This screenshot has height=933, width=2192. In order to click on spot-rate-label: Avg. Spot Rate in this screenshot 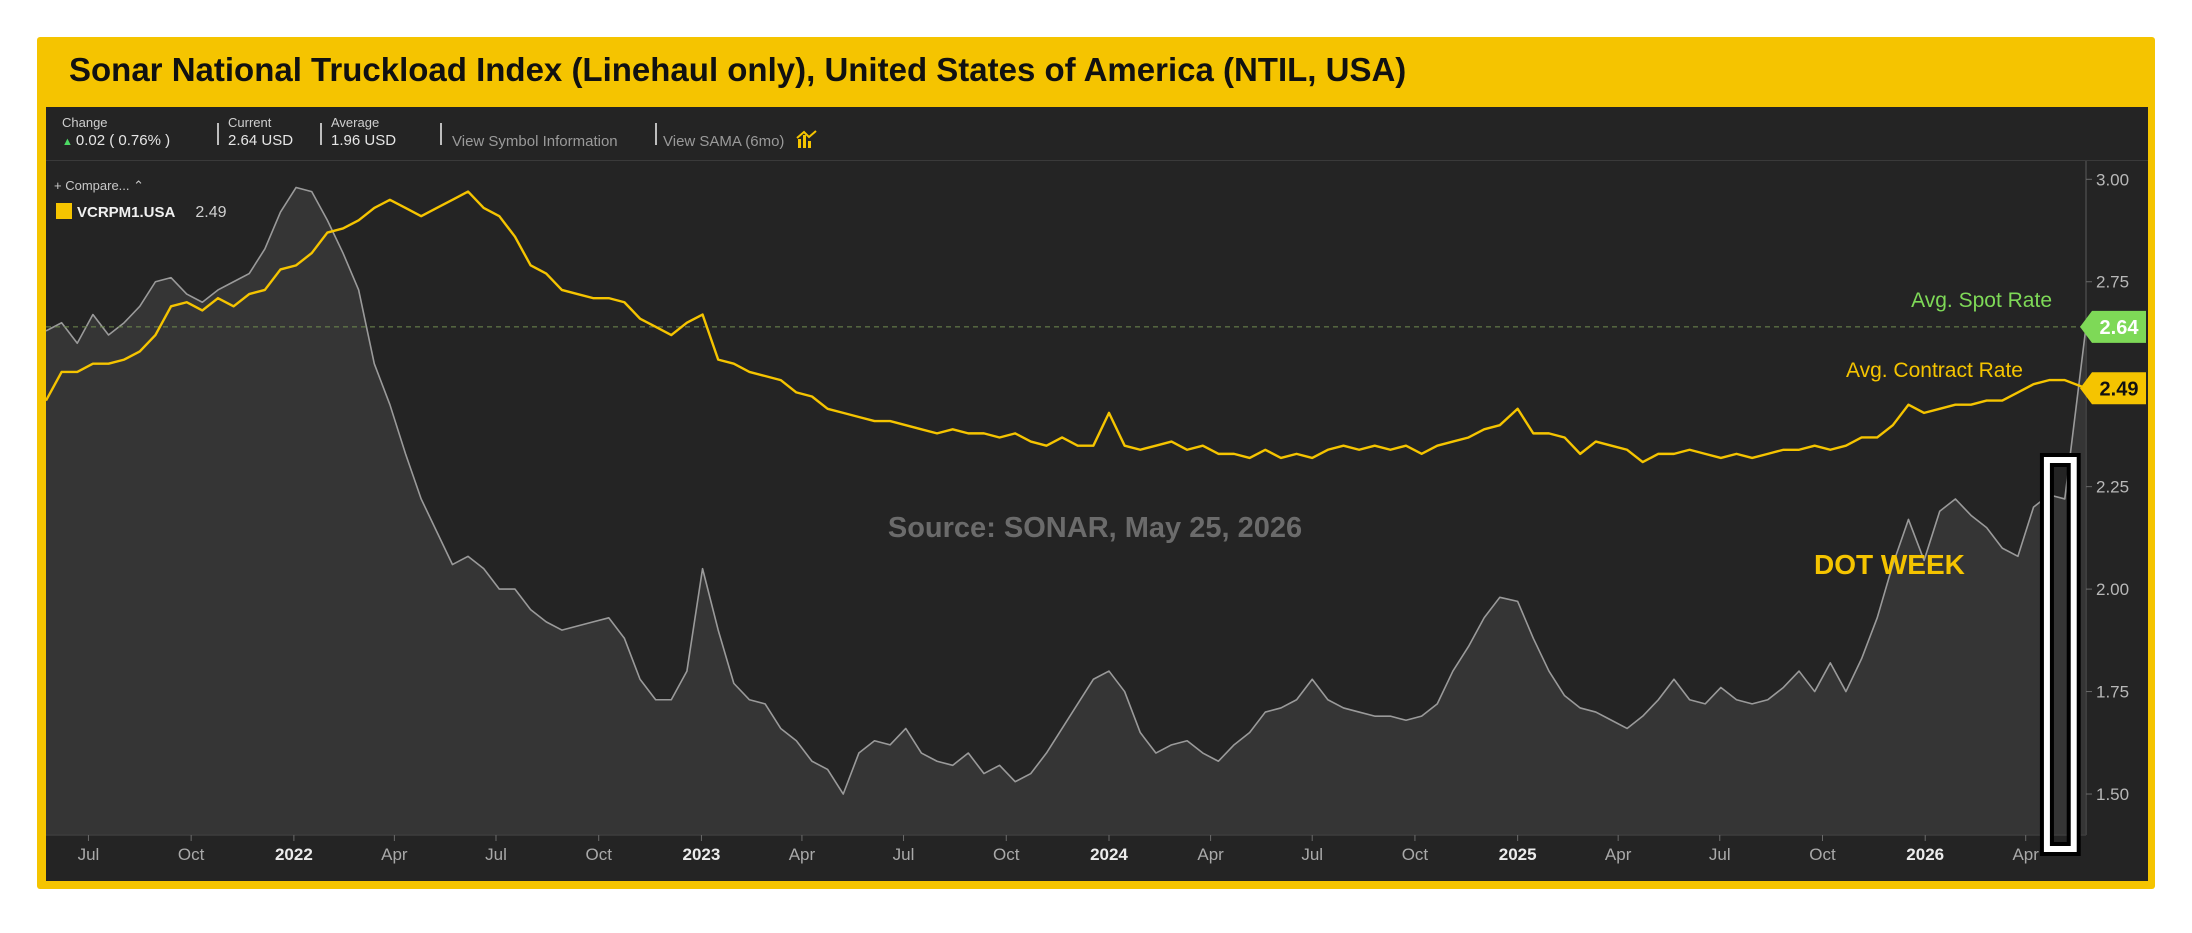, I will do `click(1981, 300)`.